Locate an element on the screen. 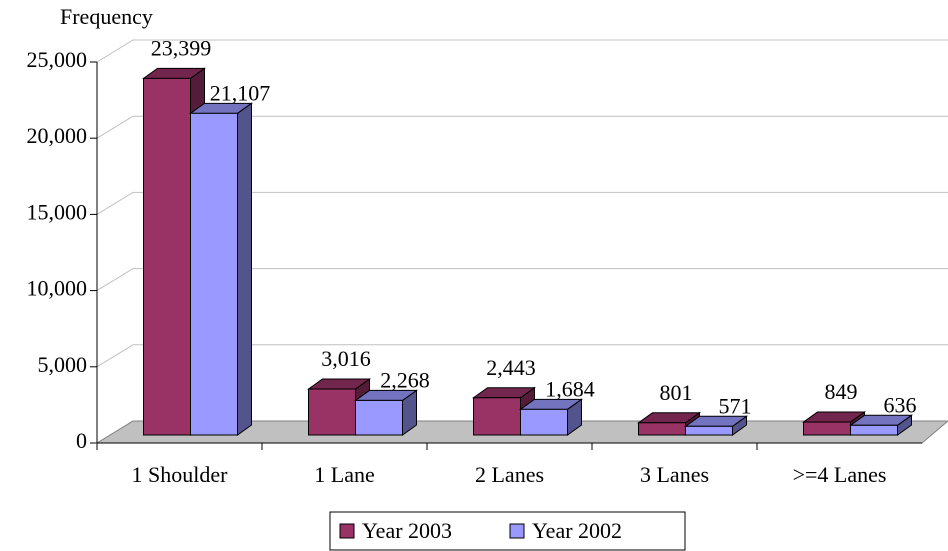 The image size is (948, 551). y-tick-label: 15,000 is located at coordinates (57, 211).